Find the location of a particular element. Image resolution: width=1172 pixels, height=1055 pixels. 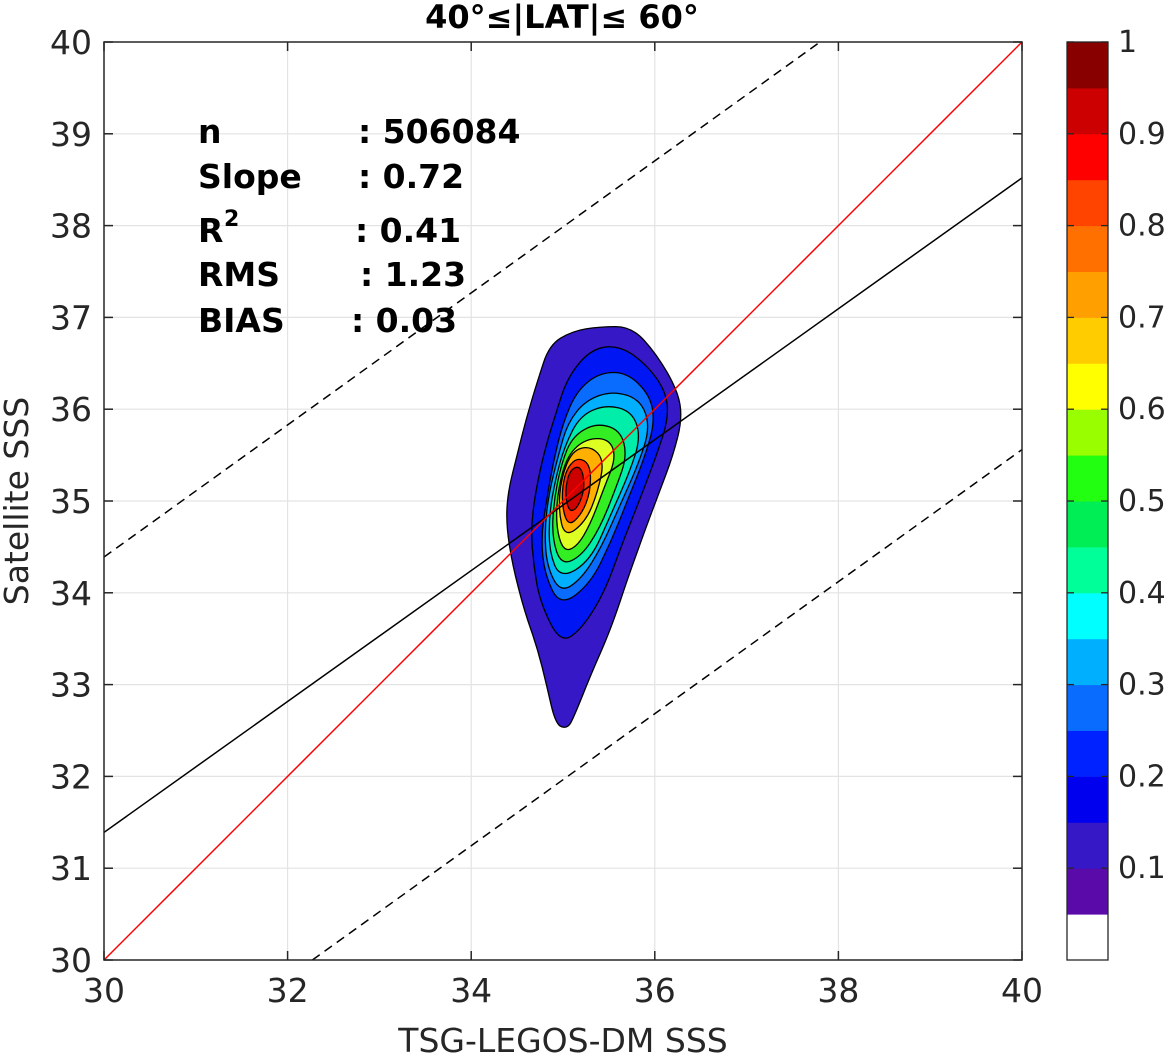

chart-title: 40°≤|LAT|≤ 60° is located at coordinates (562, 18).